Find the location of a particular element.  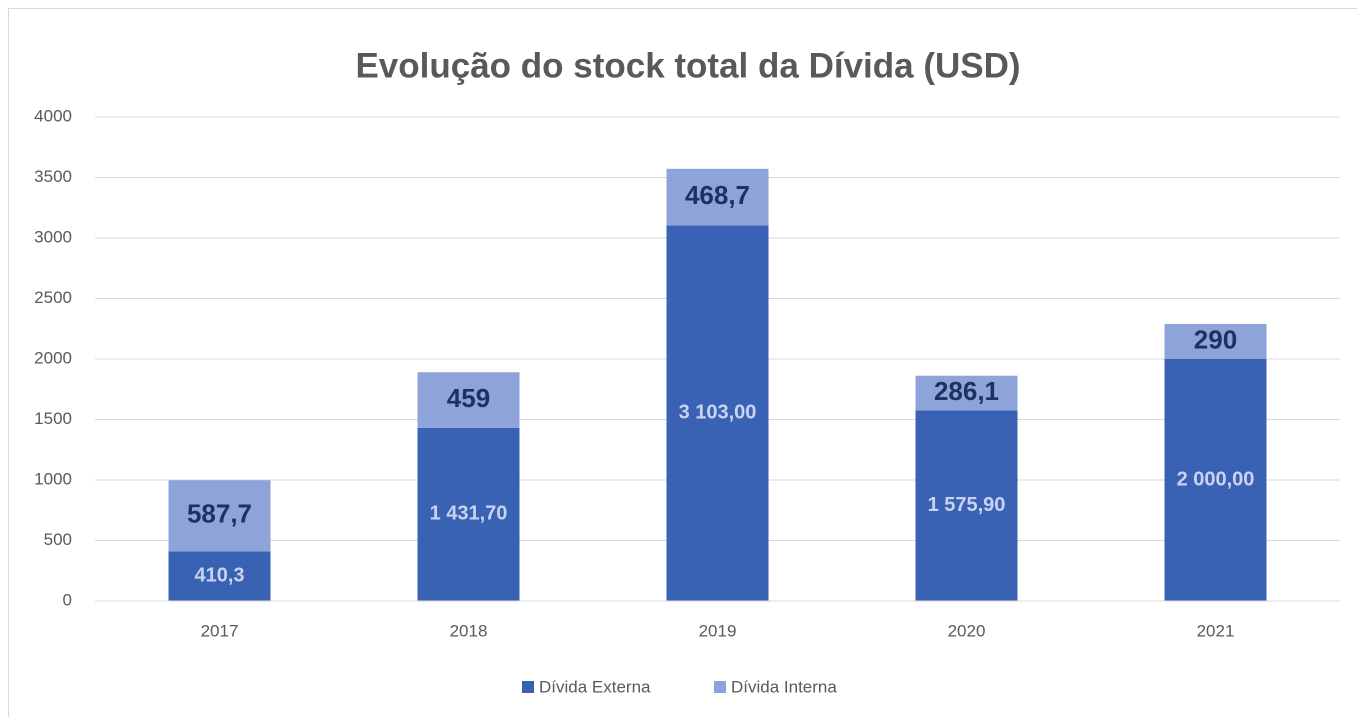

data-label: 286,1 is located at coordinates (966, 391).